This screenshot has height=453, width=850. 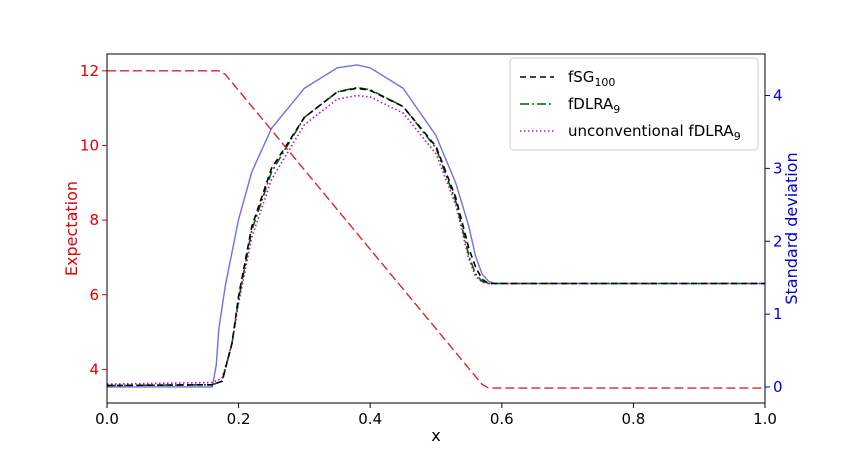 I want to click on left-y-axis-ticks: 4 6 8 10 12, so click(x=93, y=220).